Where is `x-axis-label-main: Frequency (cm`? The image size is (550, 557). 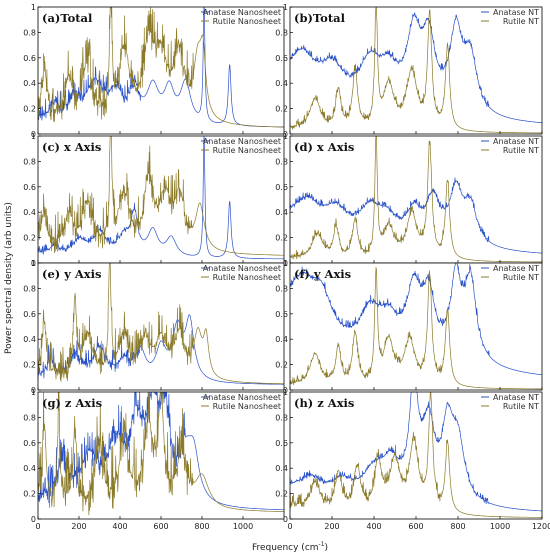
x-axis-label-main: Frequency (cm is located at coordinates (285, 548).